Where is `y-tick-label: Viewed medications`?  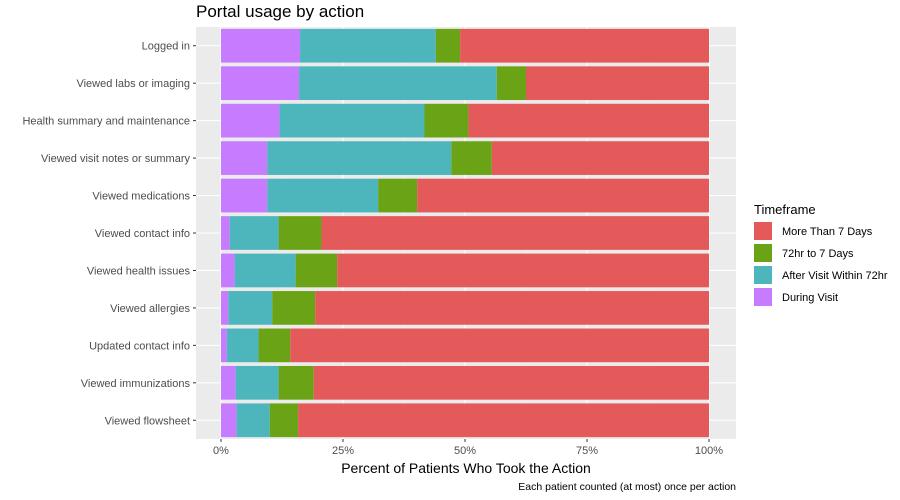
y-tick-label: Viewed medications is located at coordinates (141, 197).